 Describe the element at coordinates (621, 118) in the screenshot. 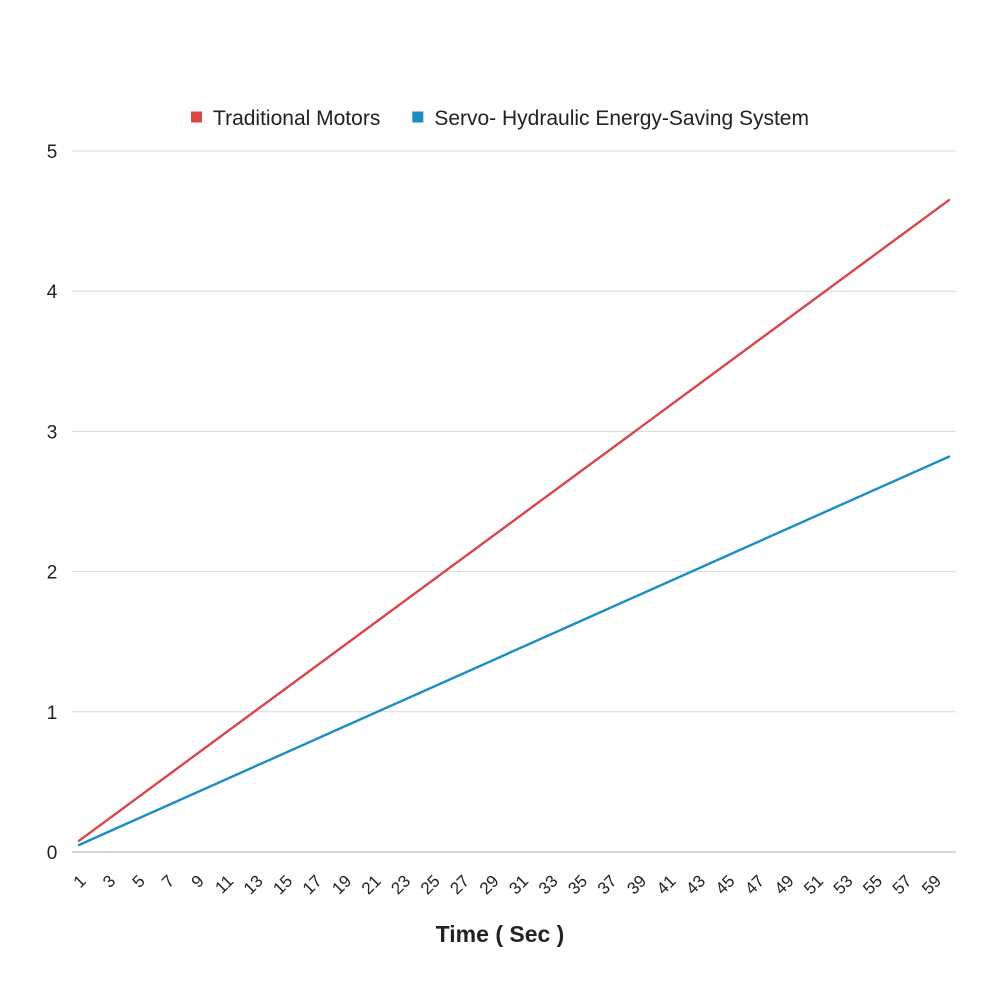

I see `legend-label: Servo- Hydraulic Energy-Saving System` at that location.